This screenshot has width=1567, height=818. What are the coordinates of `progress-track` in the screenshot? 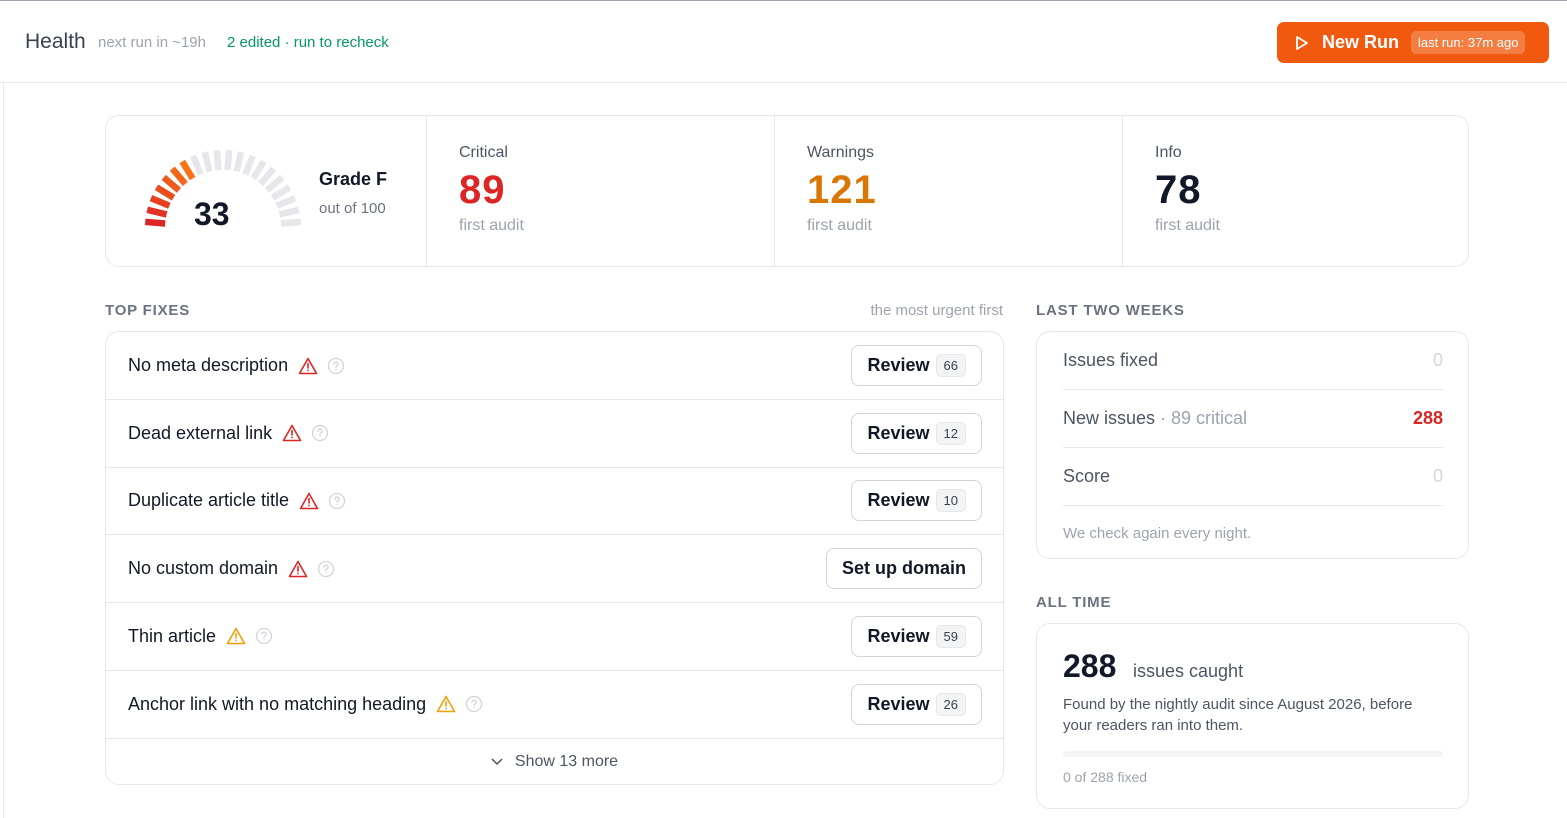 It's located at (1253, 754).